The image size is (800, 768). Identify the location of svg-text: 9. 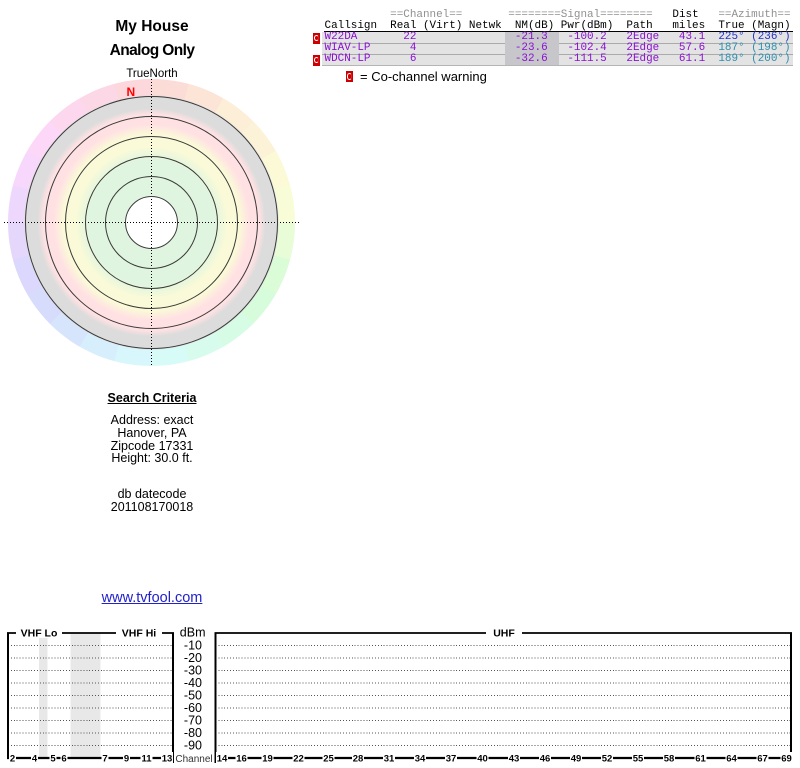
(126, 759).